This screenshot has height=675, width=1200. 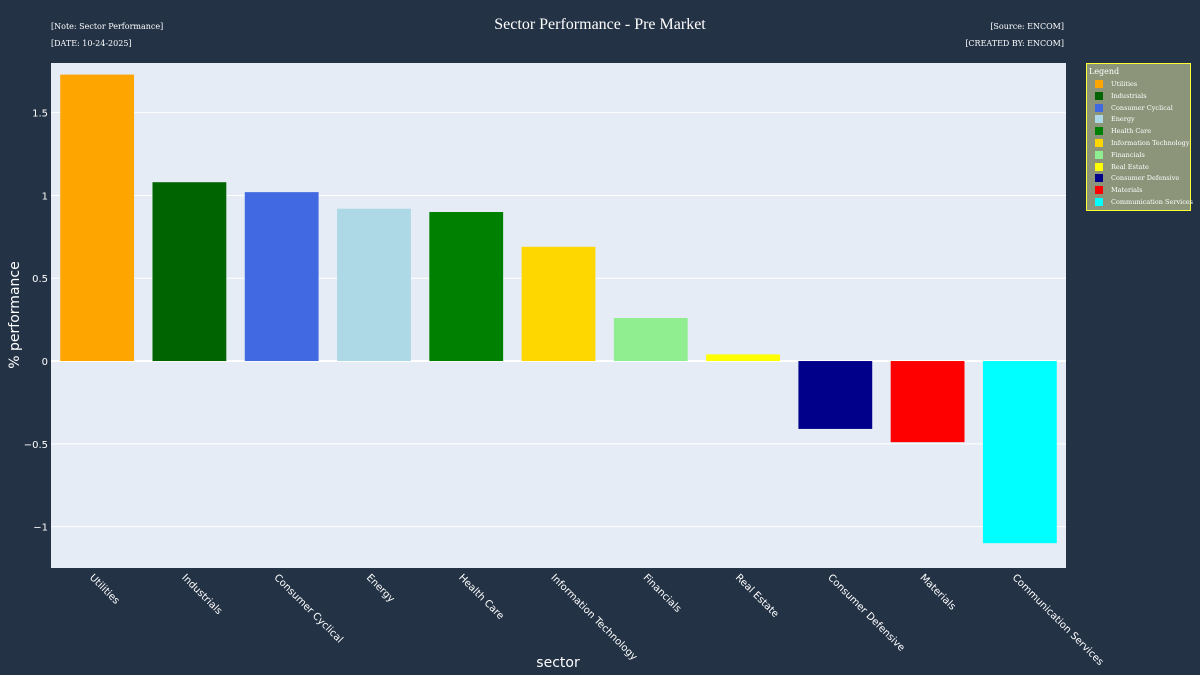 What do you see at coordinates (91, 43) in the screenshot?
I see `header-date: [DATE: 10-24-2025]` at bounding box center [91, 43].